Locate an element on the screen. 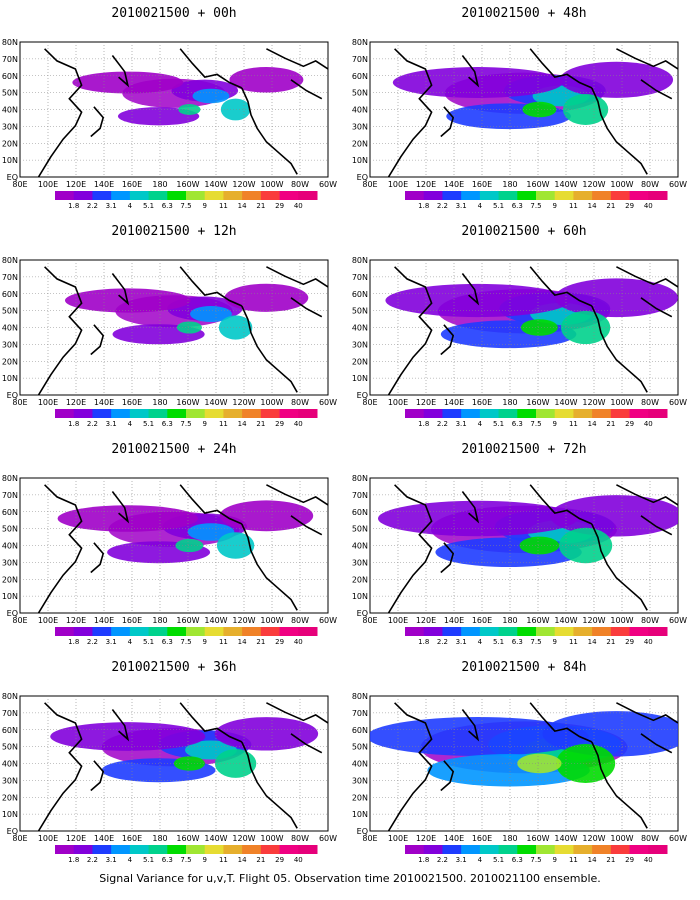 The image size is (700, 900). lat-label: 10N is located at coordinates (10, 814).